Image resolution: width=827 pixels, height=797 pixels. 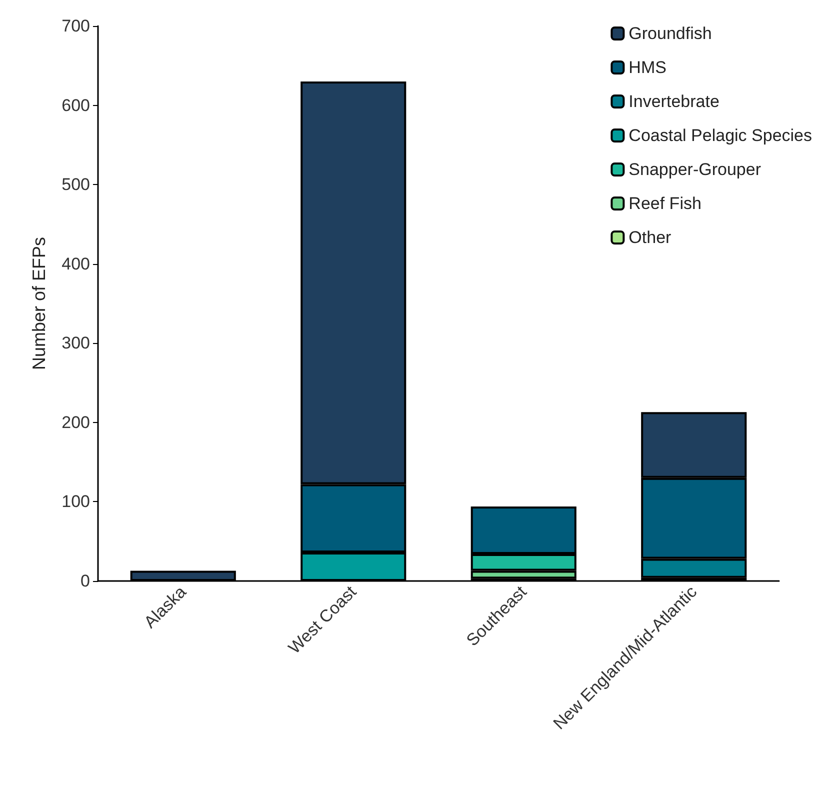 What do you see at coordinates (665, 203) in the screenshot?
I see `legend-label: Reef Fish` at bounding box center [665, 203].